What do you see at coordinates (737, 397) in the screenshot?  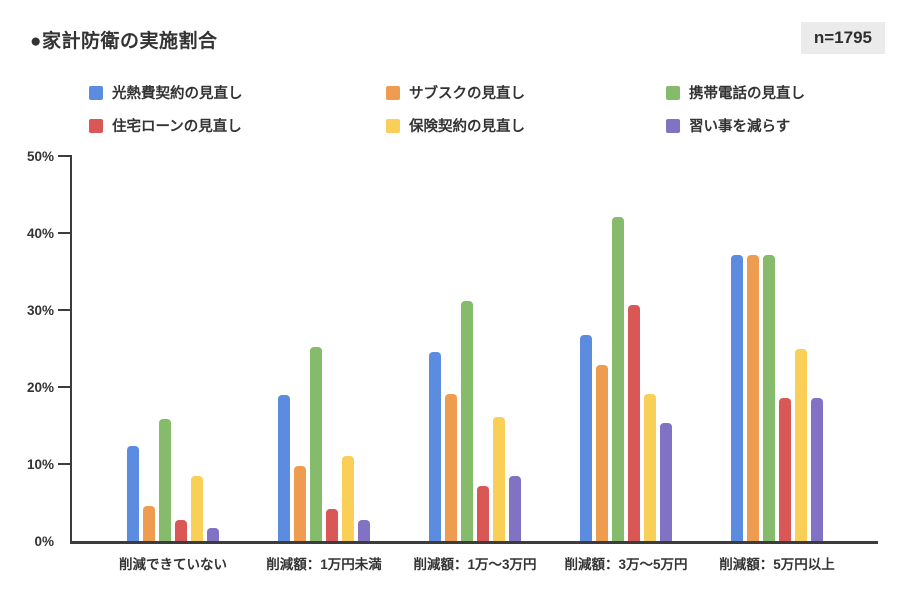 I see `bar-光熱費契約の見直し-削減額：5万円以上` at bounding box center [737, 397].